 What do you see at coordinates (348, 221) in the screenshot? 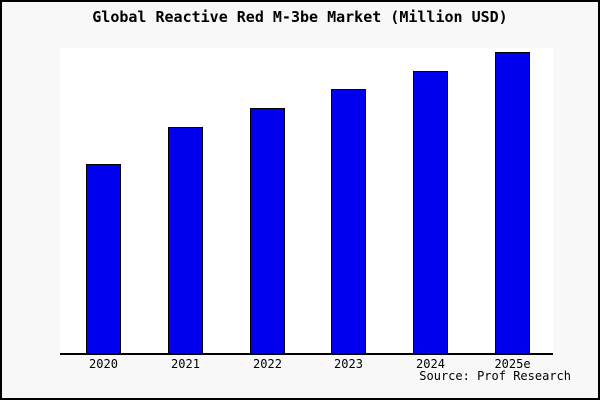
I see `bar-2023` at bounding box center [348, 221].